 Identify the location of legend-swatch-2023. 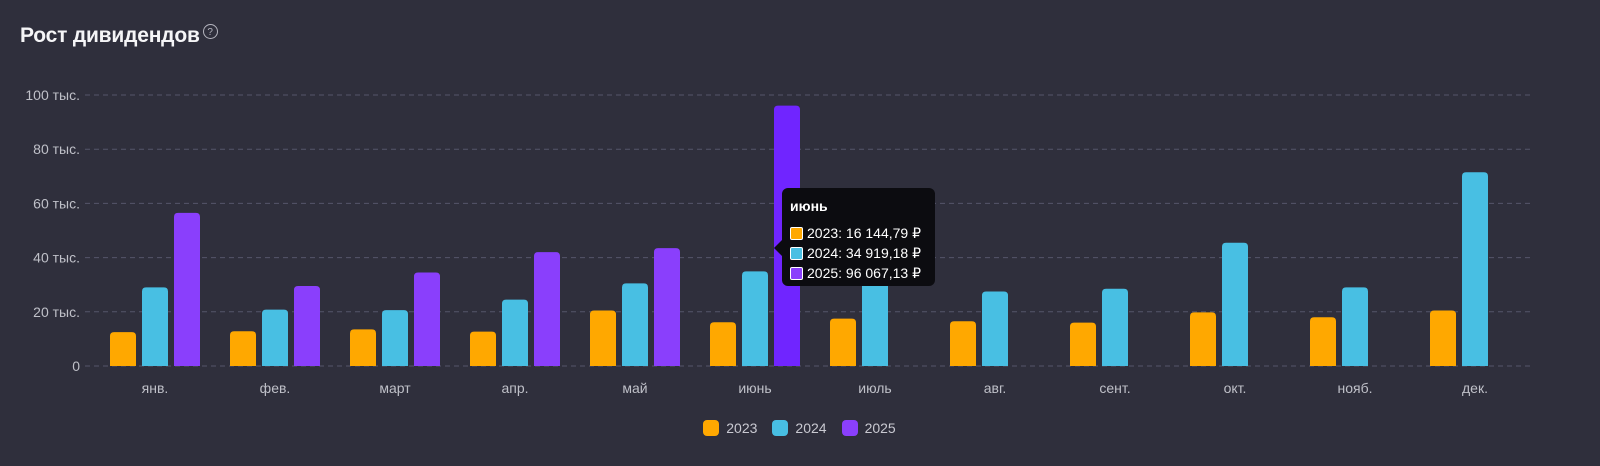
(711, 428).